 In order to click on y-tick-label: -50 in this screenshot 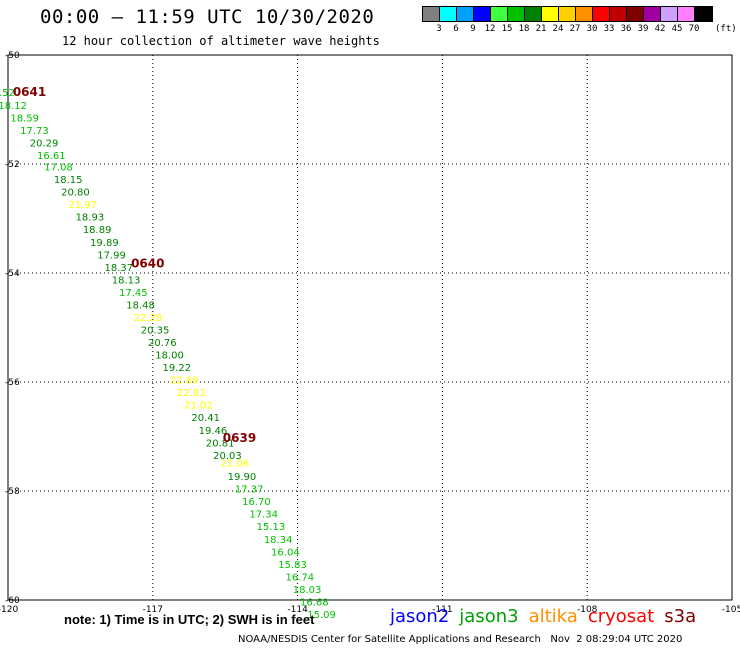, I will do `click(12, 56)`.